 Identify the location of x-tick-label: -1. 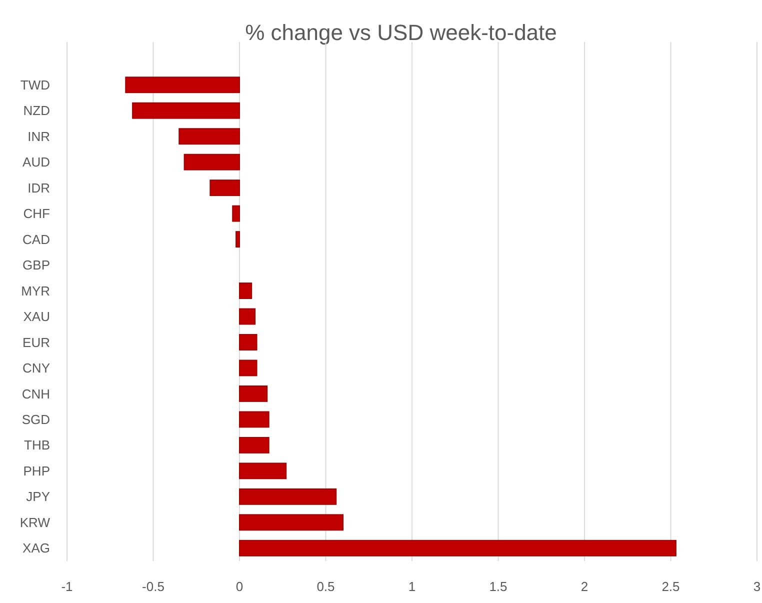
(67, 586).